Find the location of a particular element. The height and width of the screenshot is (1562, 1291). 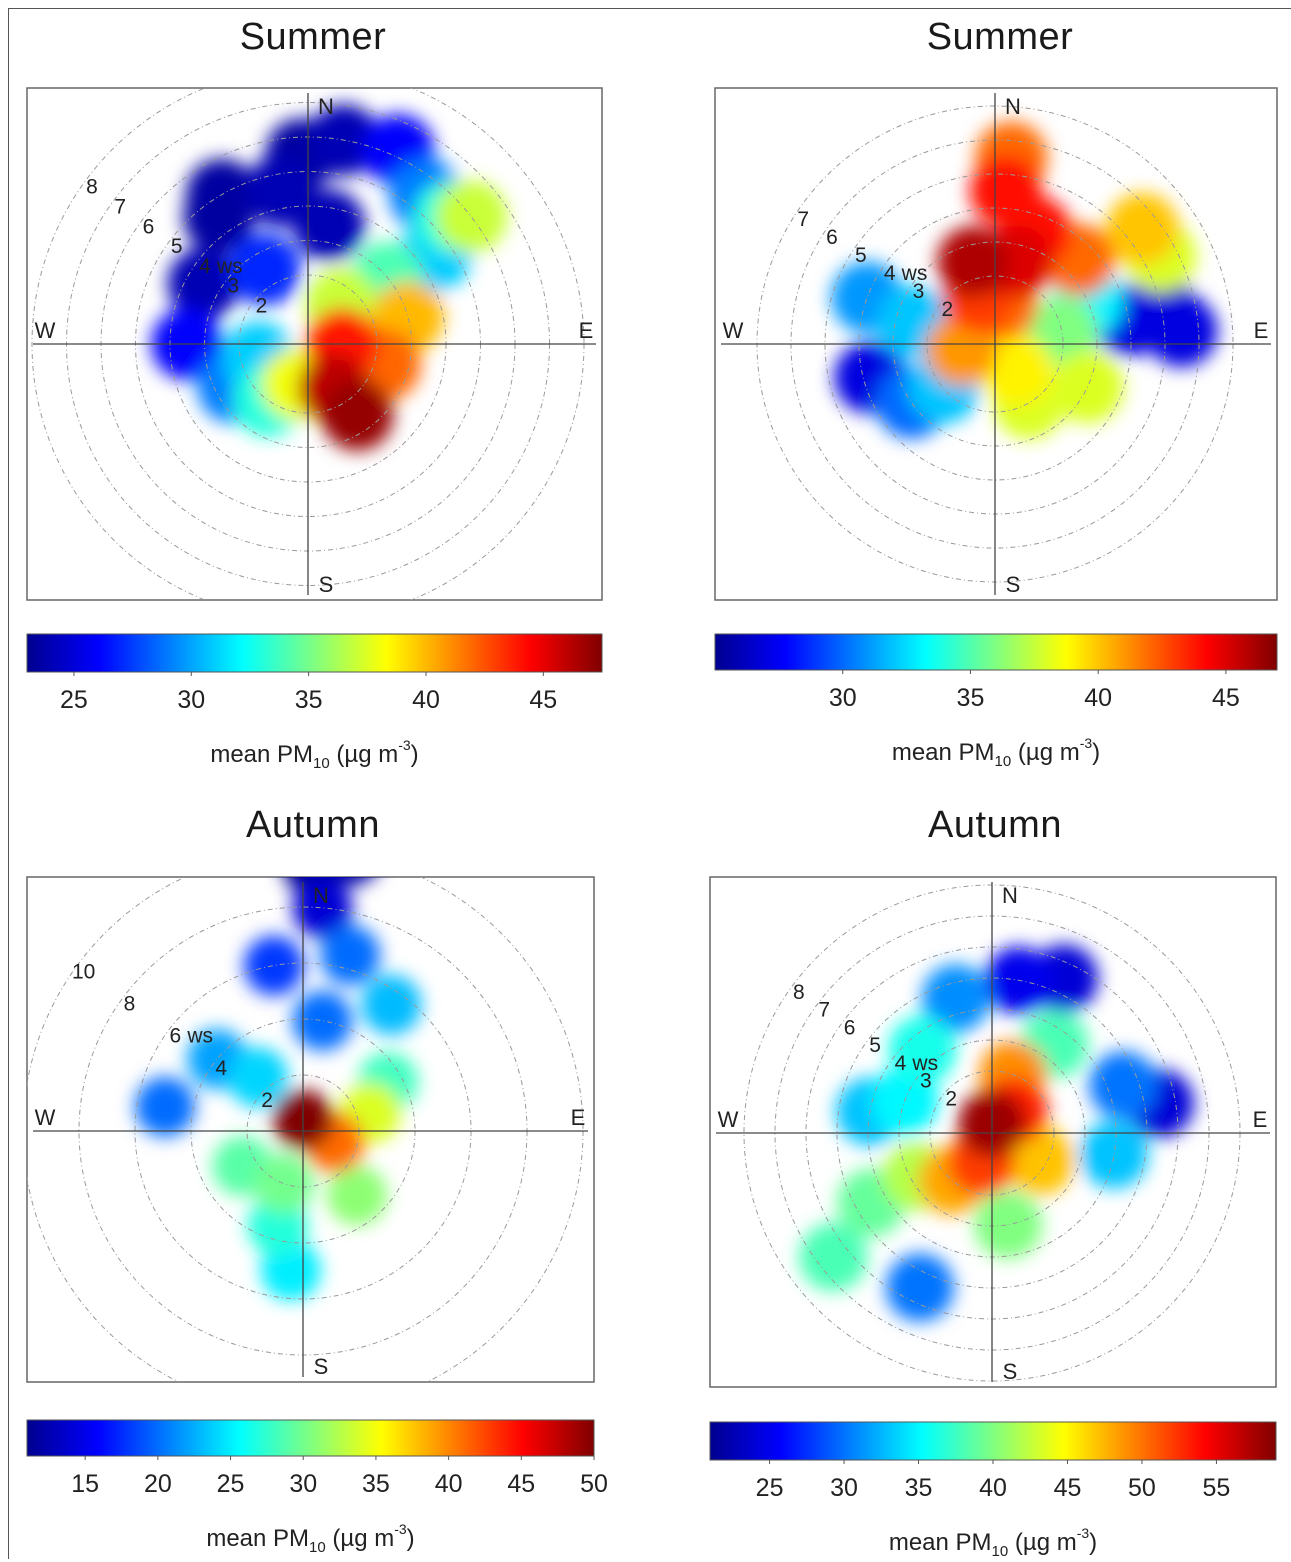

plot-box is located at coordinates (310, 1129).